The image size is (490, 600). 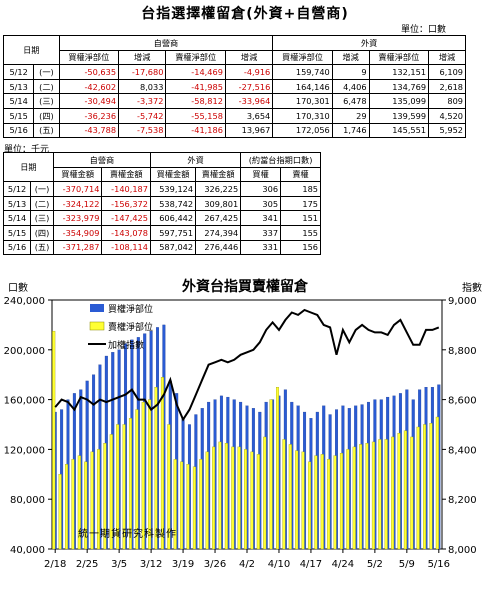 I want to click on table-cell: -14,469, so click(x=195, y=72).